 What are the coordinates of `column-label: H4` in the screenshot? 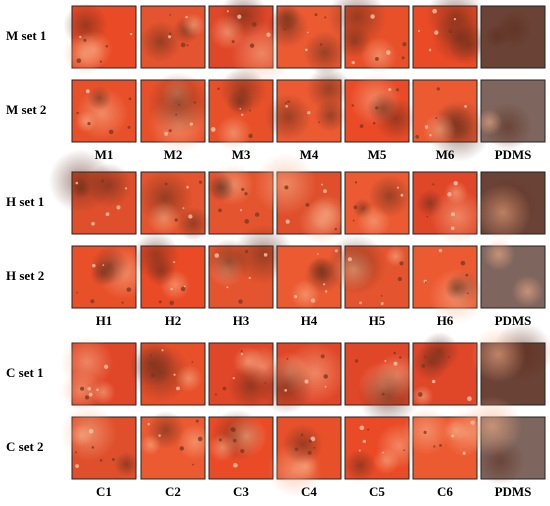 It's located at (309, 320).